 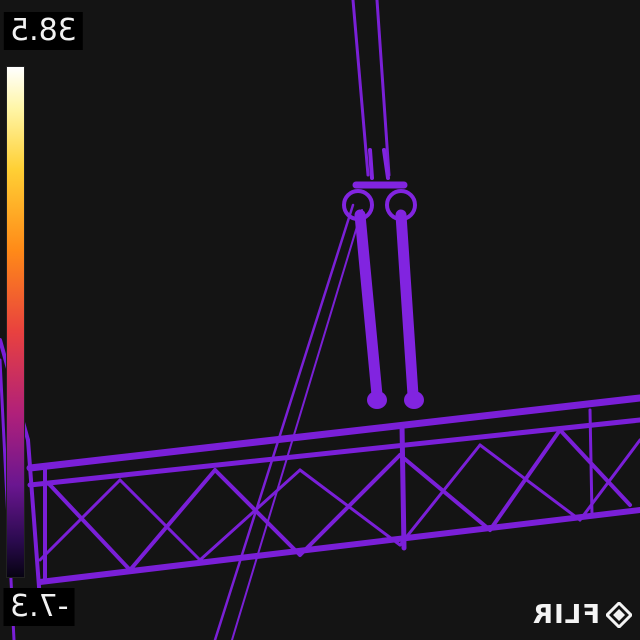 I want to click on insulator-assembly, so click(x=383, y=278).